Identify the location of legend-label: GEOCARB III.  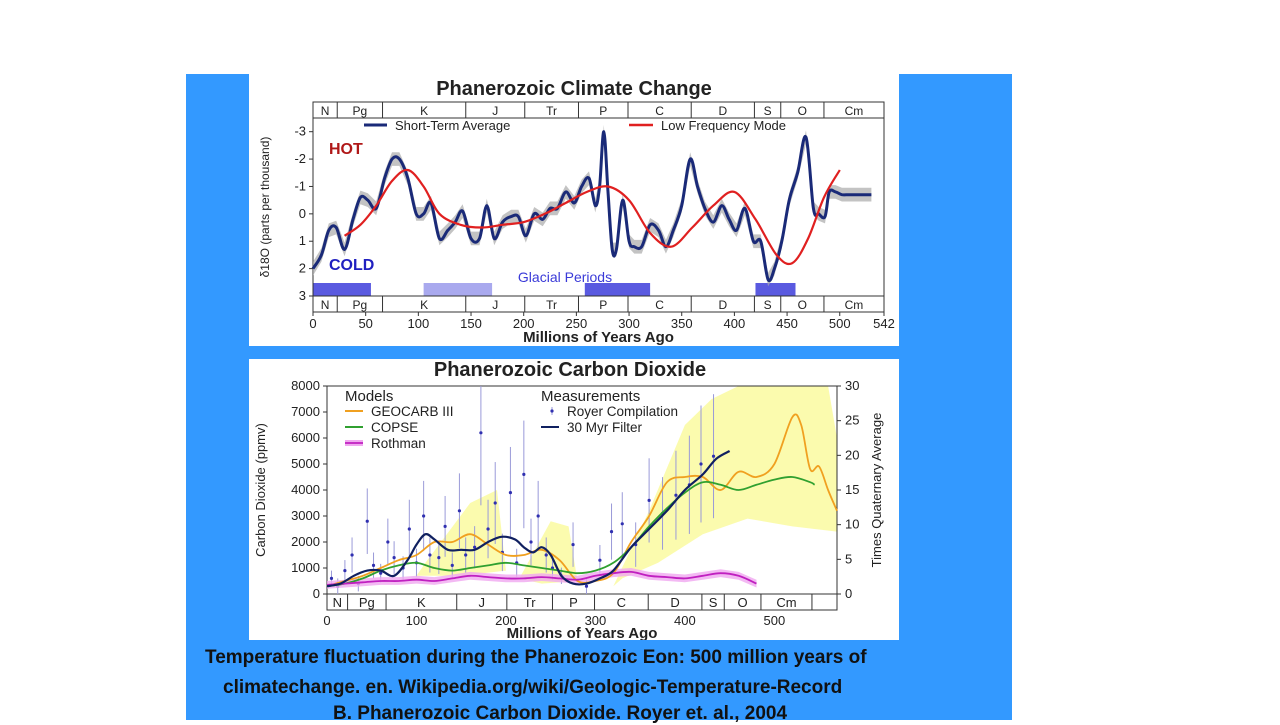
(412, 411).